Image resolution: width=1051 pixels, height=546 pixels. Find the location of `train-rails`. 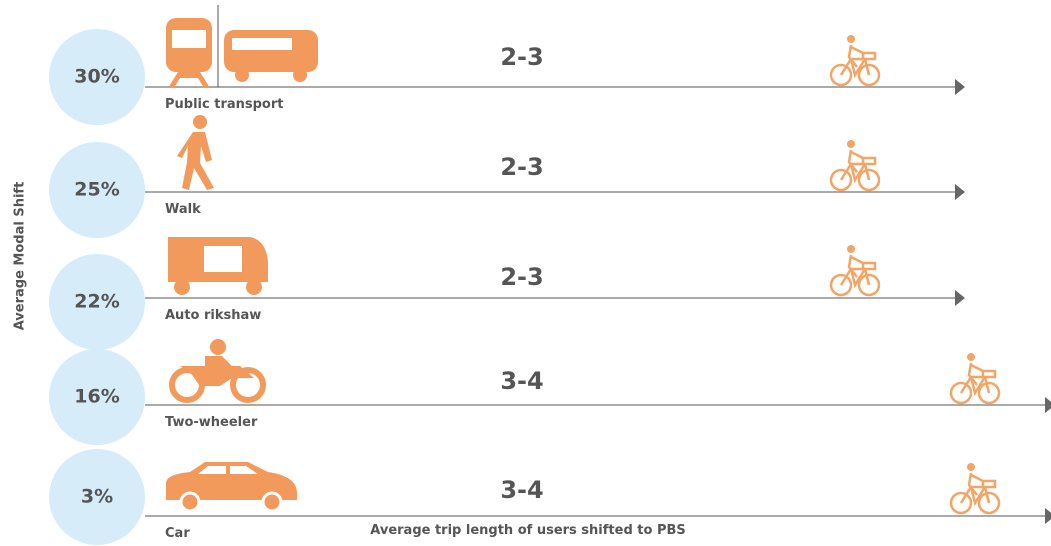

train-rails is located at coordinates (189, 80).